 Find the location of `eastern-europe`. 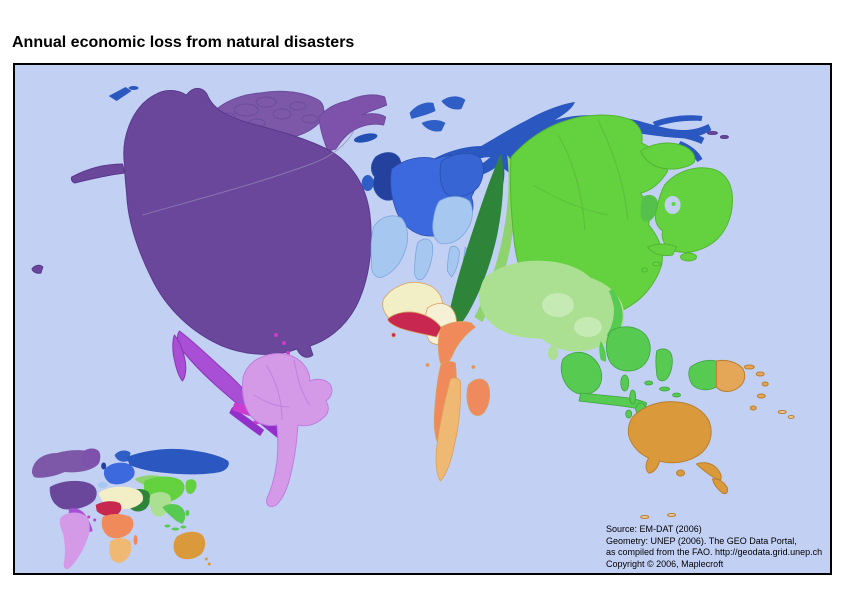

eastern-europe is located at coordinates (461, 175).